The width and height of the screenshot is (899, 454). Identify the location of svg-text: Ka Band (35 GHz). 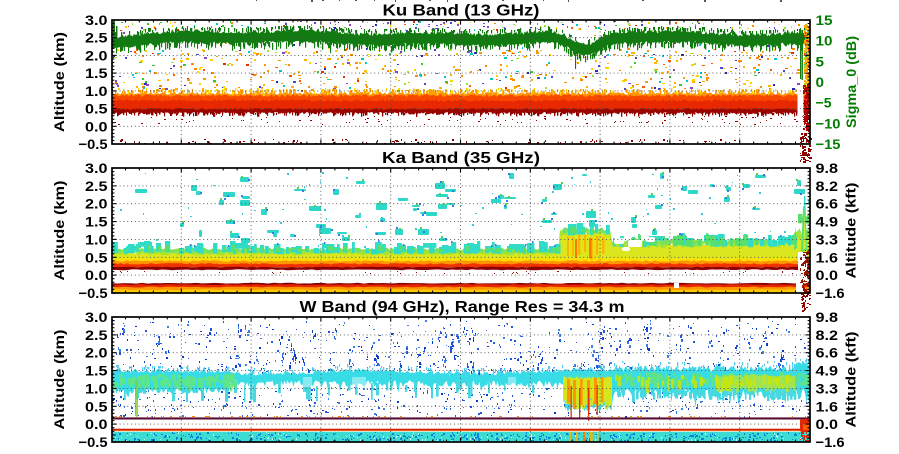
(461, 158).